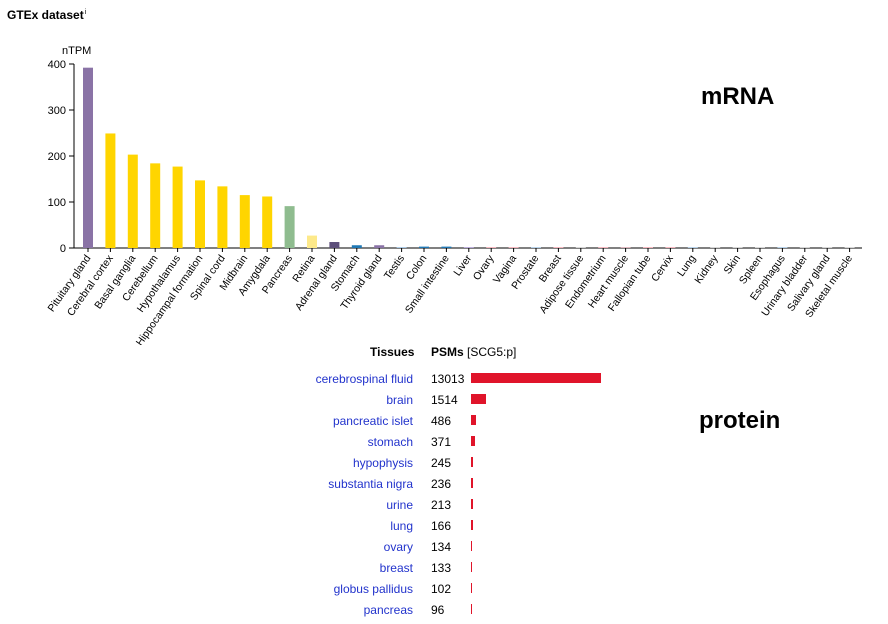  Describe the element at coordinates (57, 157) in the screenshot. I see `y-tick-label: 200` at that location.